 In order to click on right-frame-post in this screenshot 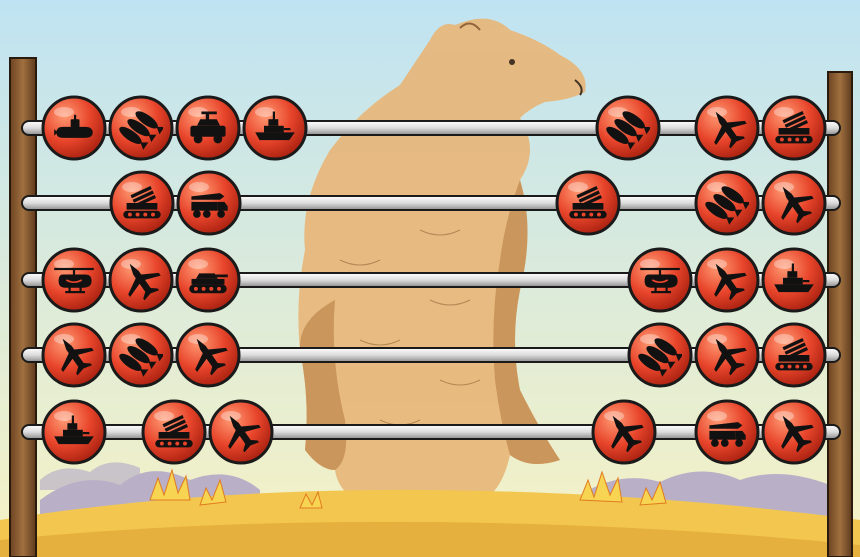, I will do `click(840, 314)`.